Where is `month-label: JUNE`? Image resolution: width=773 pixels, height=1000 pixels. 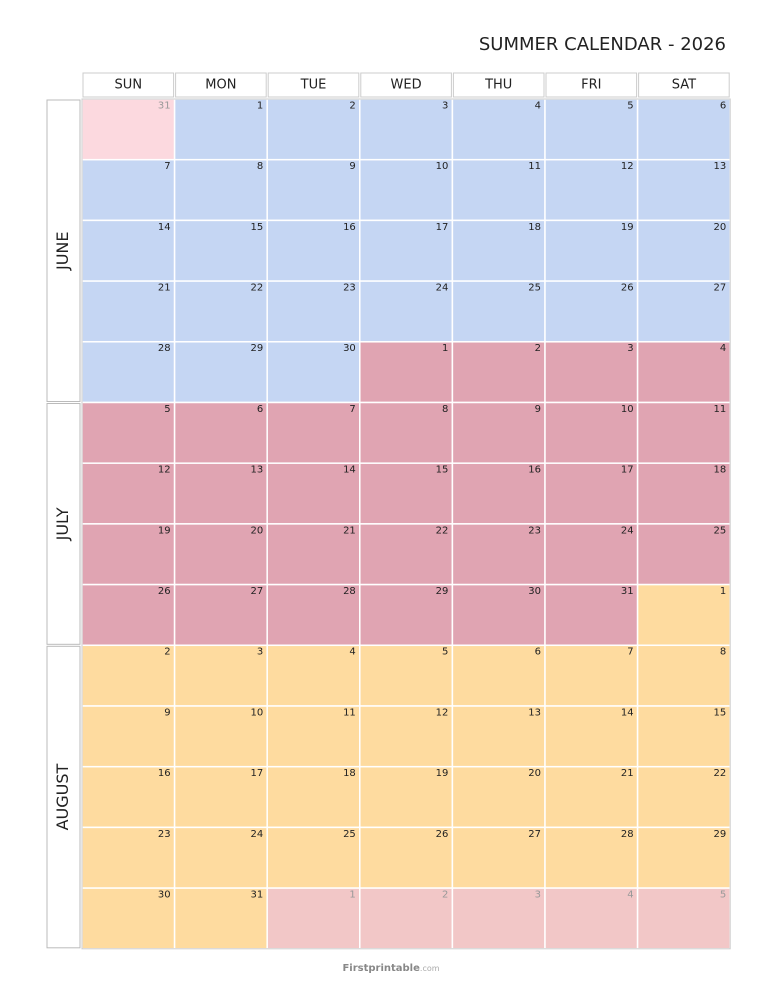
month-label: JUNE is located at coordinates (62, 251).